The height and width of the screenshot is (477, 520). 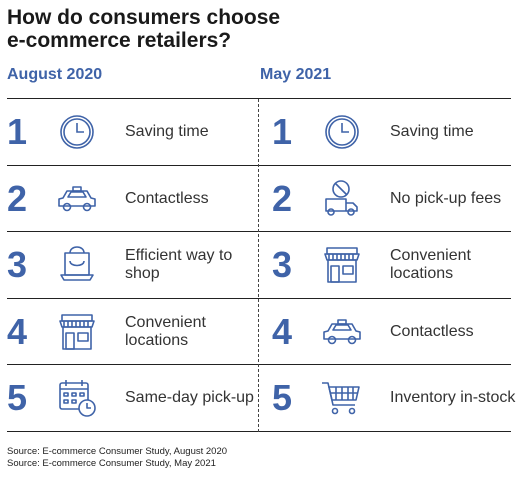 I want to click on list-item: 4 Contactless, so click(x=396, y=332).